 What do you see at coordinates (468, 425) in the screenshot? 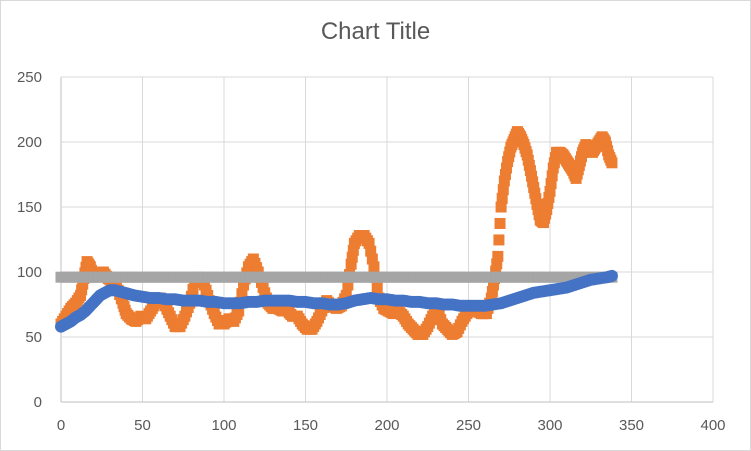
I see `x-tick-label: 250` at bounding box center [468, 425].